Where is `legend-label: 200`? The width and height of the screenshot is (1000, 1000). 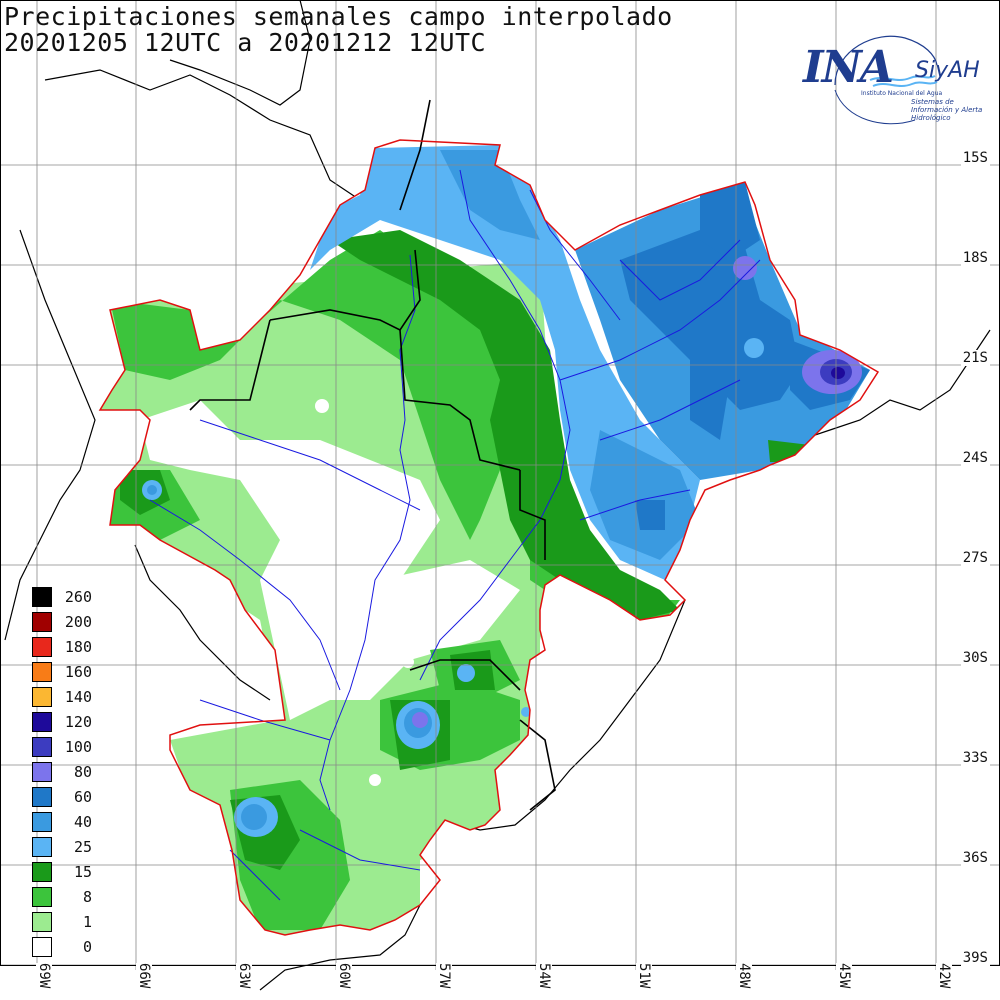
legend-label: 200 is located at coordinates (78, 622).